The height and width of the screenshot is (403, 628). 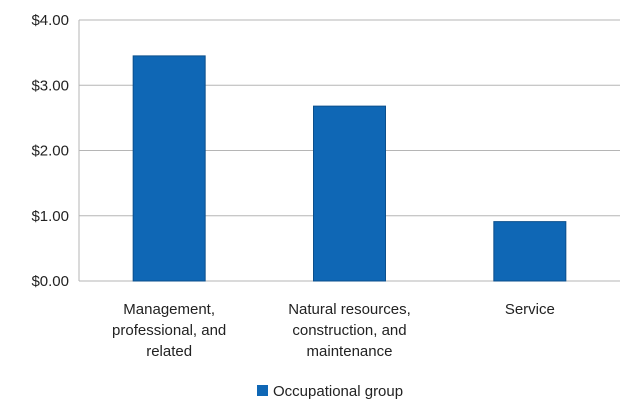 What do you see at coordinates (50, 20) in the screenshot?
I see `y-tick-label: $4.00` at bounding box center [50, 20].